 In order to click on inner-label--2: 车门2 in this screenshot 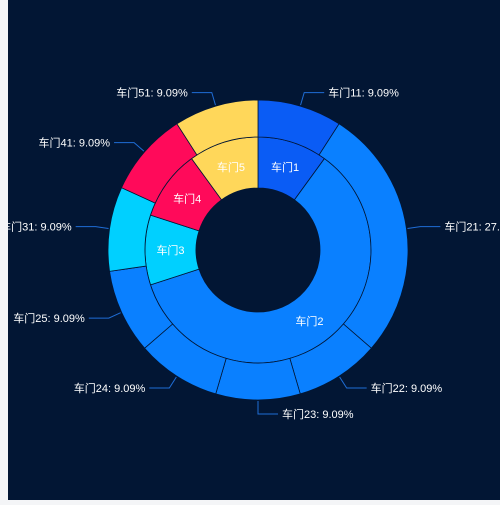, I will do `click(309, 321)`.